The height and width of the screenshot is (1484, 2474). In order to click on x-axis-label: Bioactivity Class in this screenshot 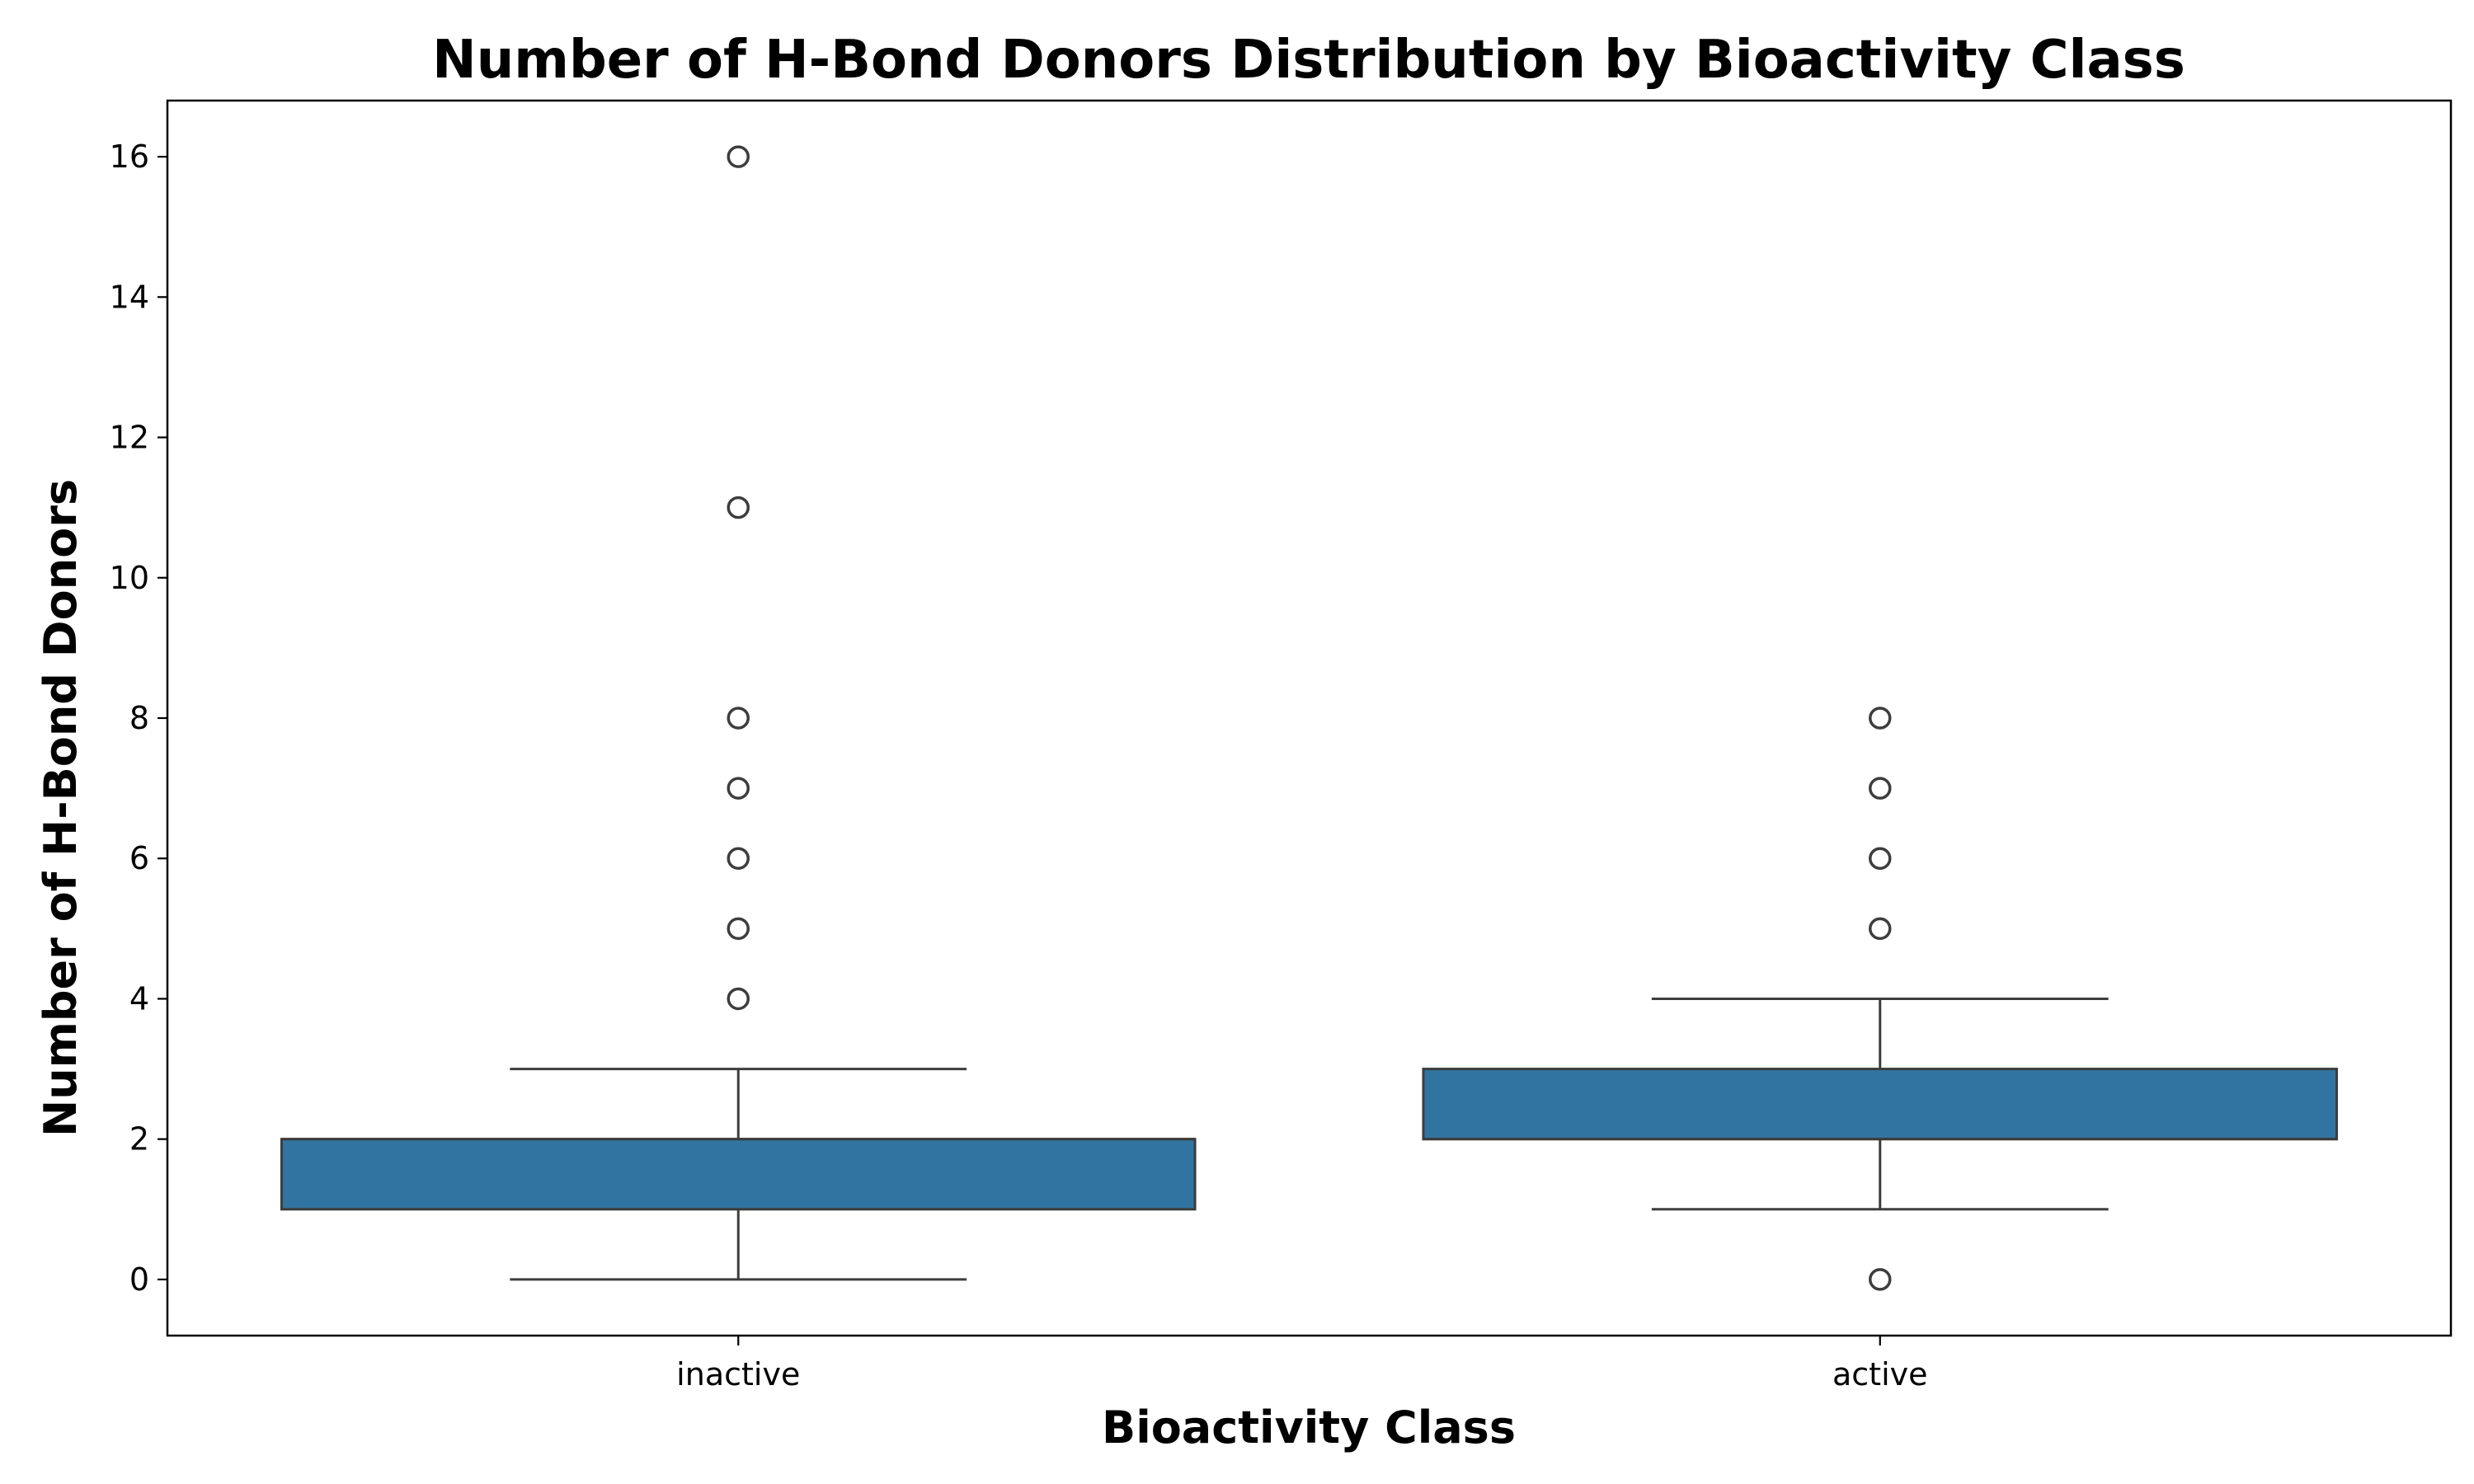, I will do `click(1309, 1427)`.